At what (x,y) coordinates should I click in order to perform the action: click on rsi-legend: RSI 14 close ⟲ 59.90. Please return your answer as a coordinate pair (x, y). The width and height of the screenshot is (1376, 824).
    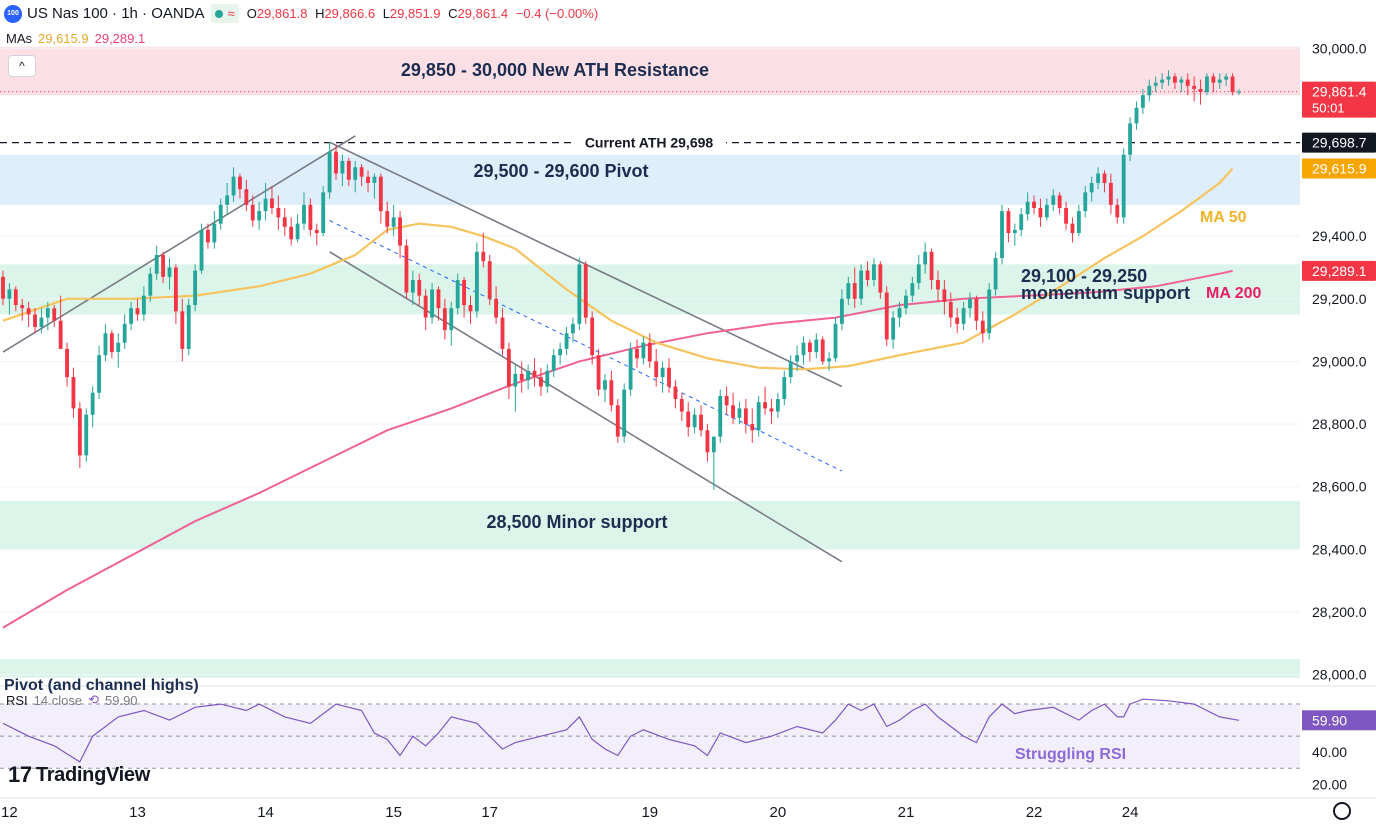
    Looking at the image, I should click on (72, 700).